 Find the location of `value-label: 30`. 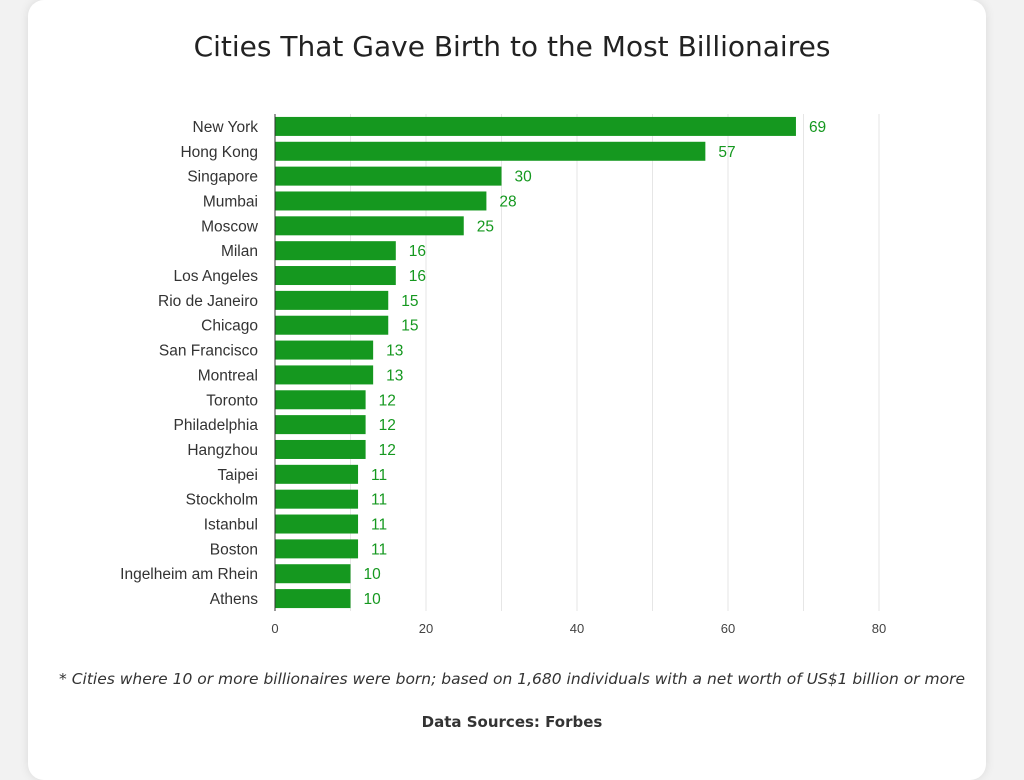

value-label: 30 is located at coordinates (524, 177).